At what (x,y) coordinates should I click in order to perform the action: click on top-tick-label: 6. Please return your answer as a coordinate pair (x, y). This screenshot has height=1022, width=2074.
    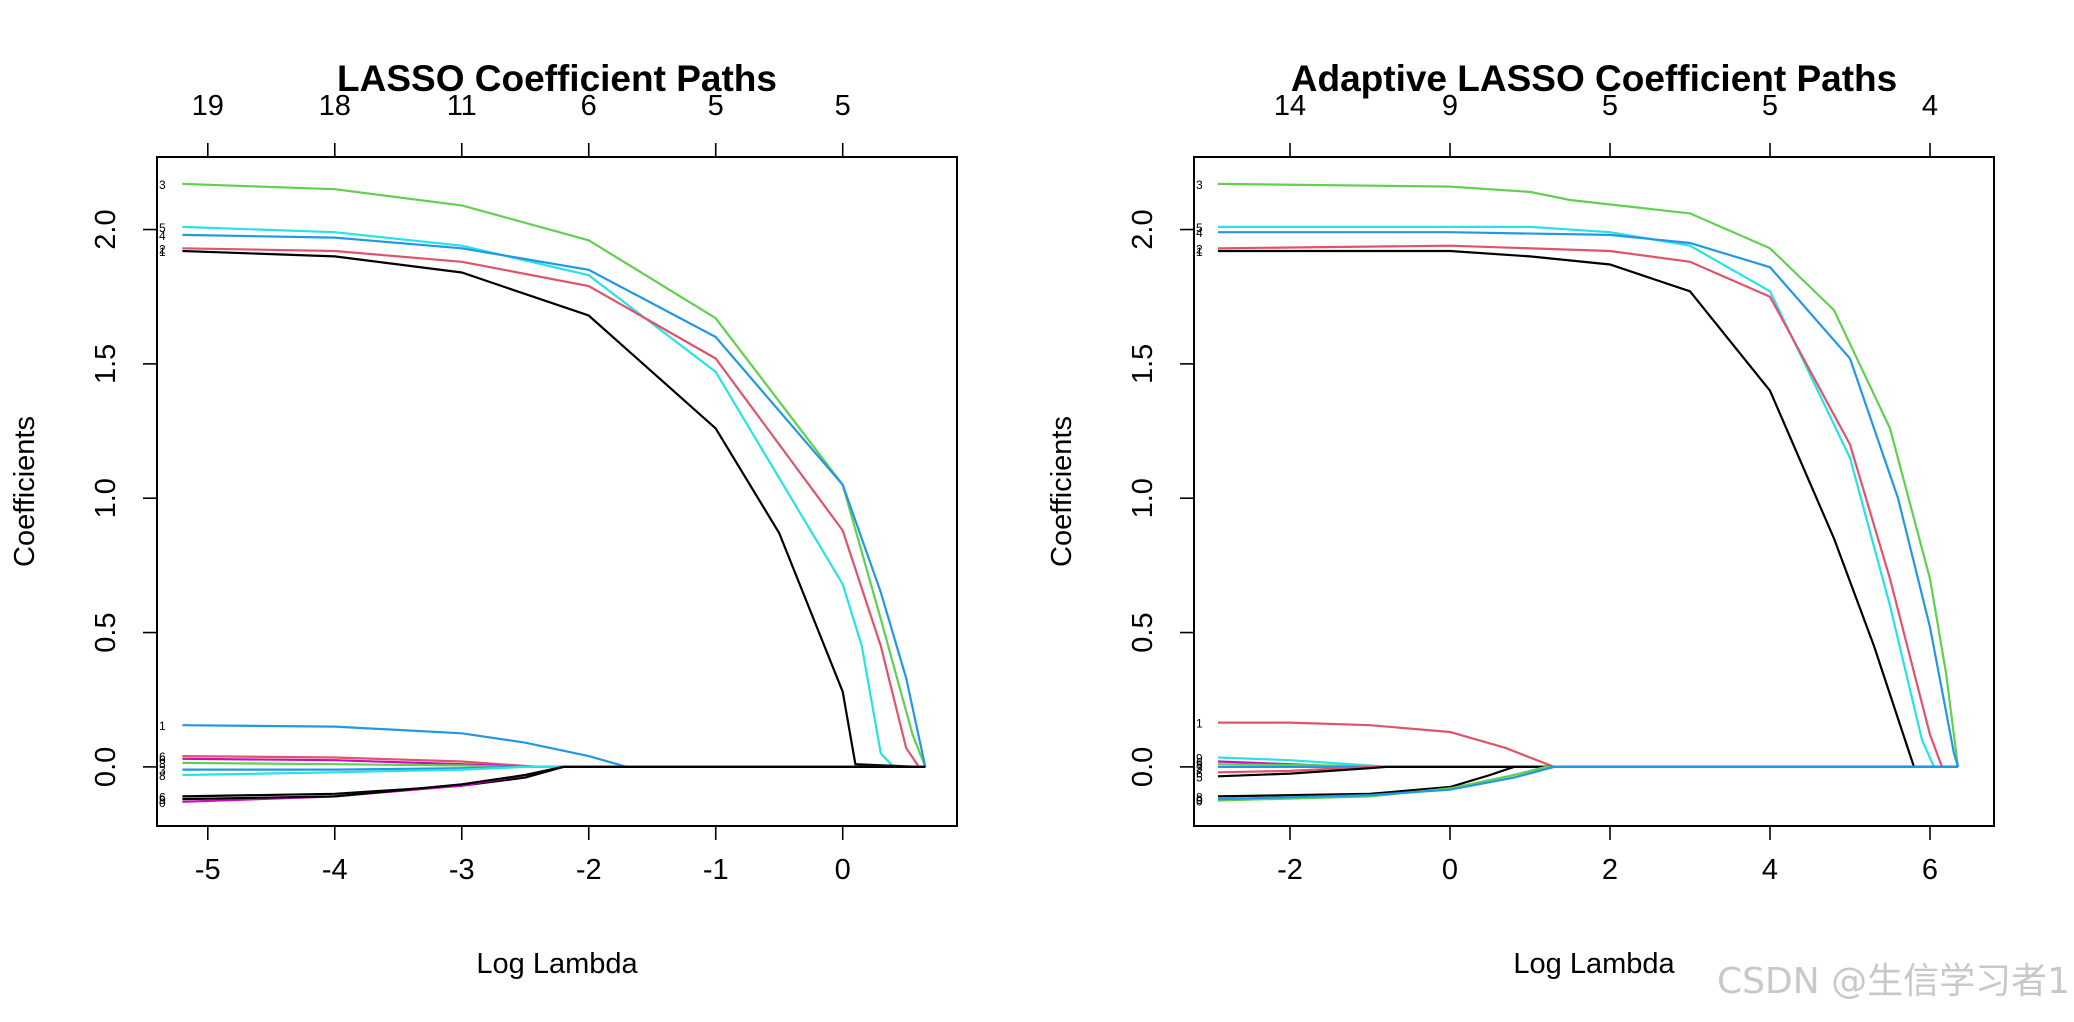
    Looking at the image, I should click on (589, 106).